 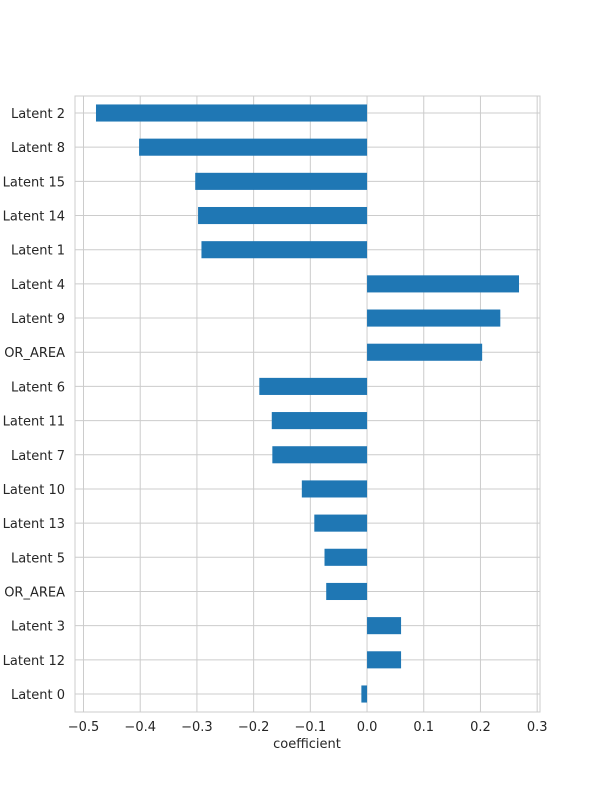 I want to click on x-tick-labels: −0.5 −0.4 −0.3 −0.2 −0.1 0.0 0.1 0.2 0.3, so click(x=308, y=727).